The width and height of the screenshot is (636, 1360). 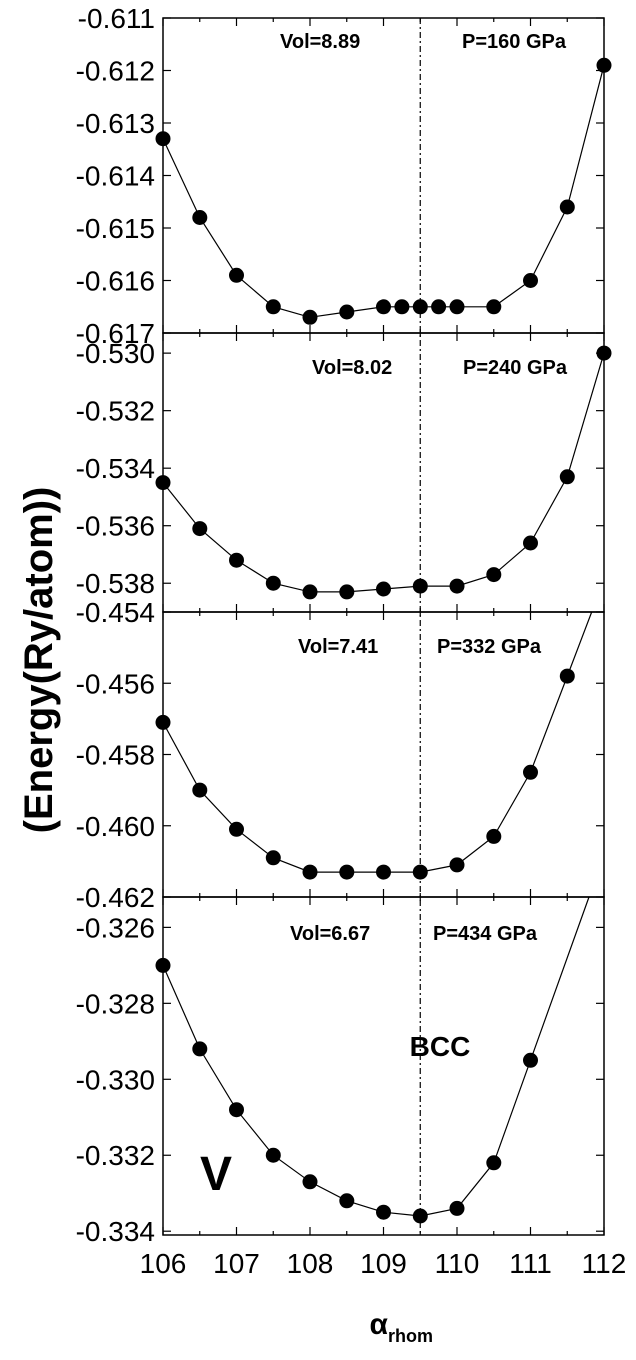 What do you see at coordinates (115, 1231) in the screenshot?
I see `y-tick-label: -0.334` at bounding box center [115, 1231].